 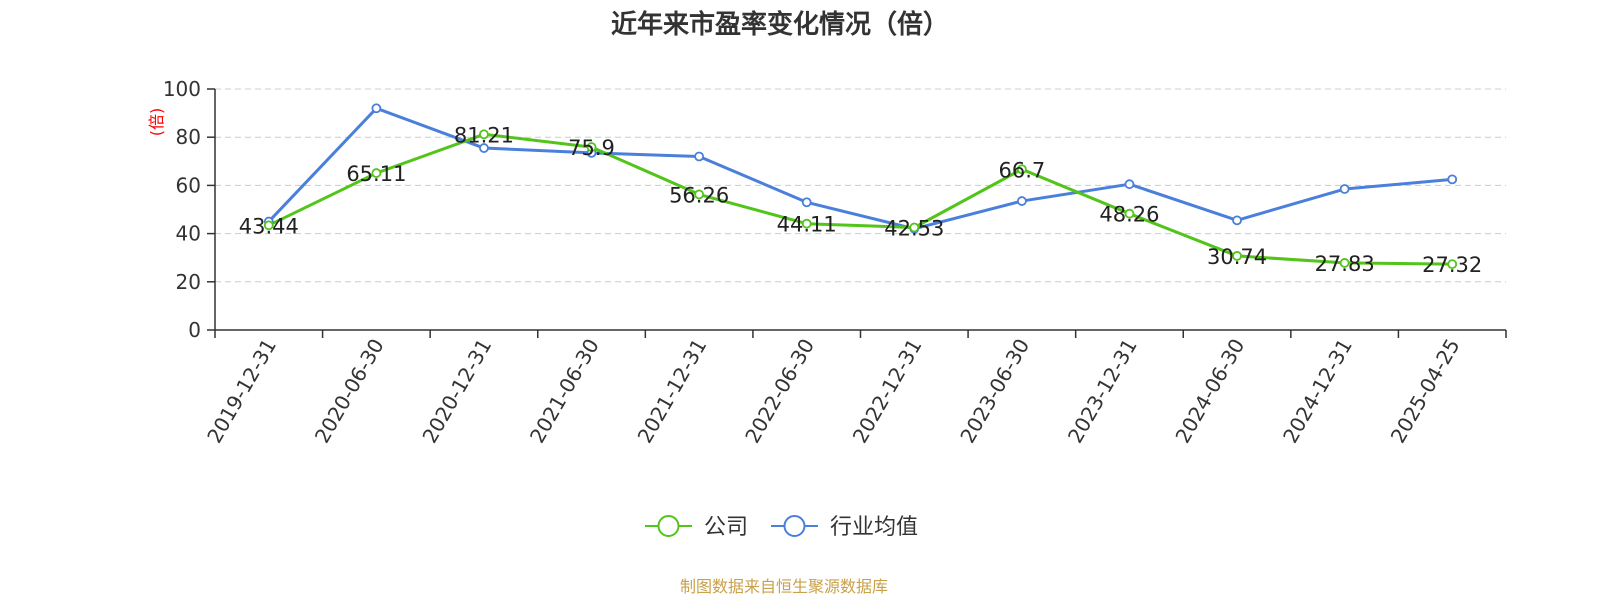 I want to click on data-label: 75.9, so click(x=591, y=148).